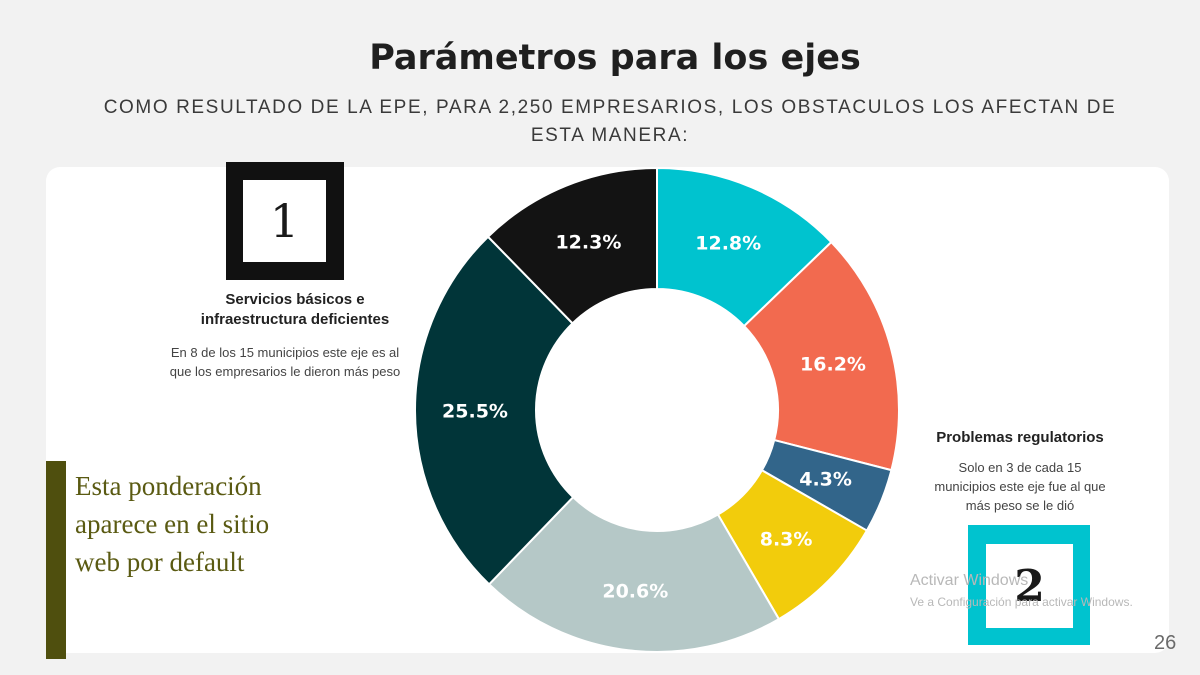 The image size is (1200, 675). What do you see at coordinates (1029, 586) in the screenshot?
I see `axis-2-number: 2` at bounding box center [1029, 586].